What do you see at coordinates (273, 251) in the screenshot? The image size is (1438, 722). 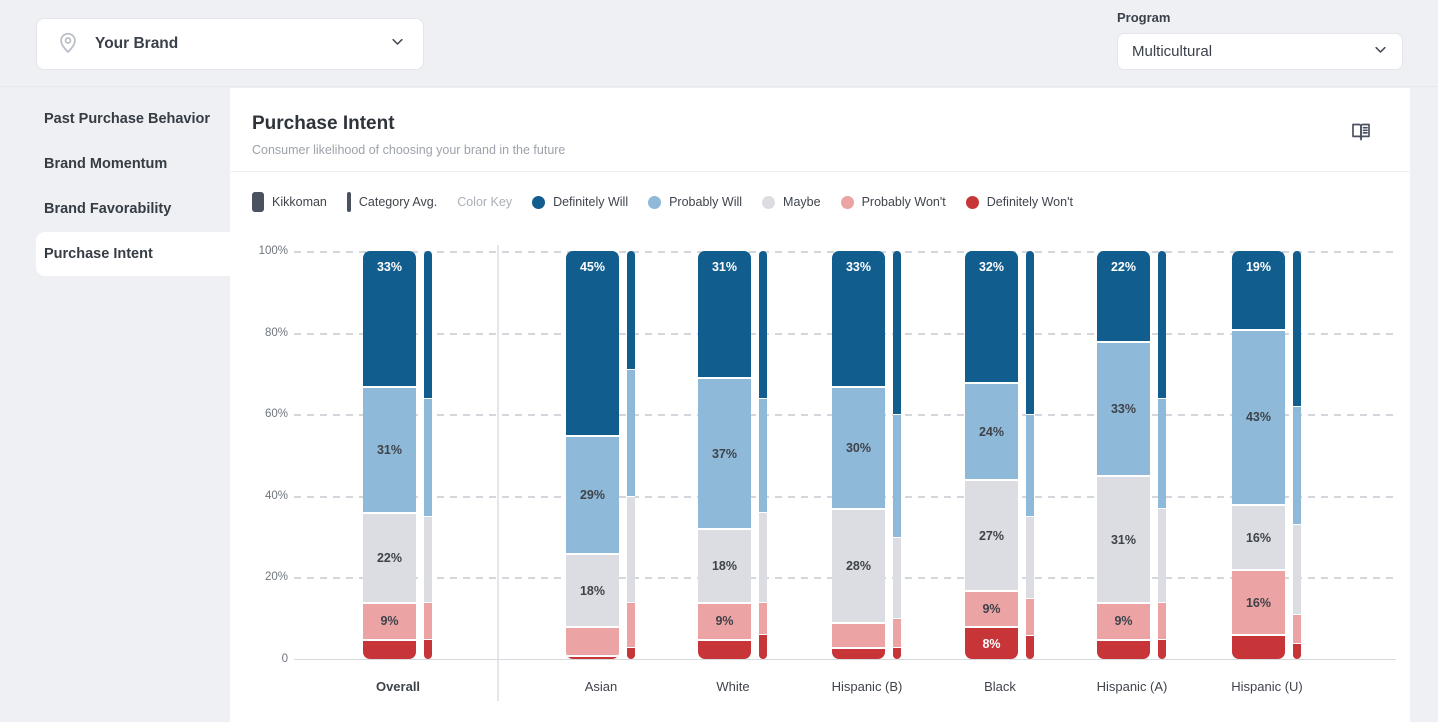 I see `y-axis-tick-label: 100%` at bounding box center [273, 251].